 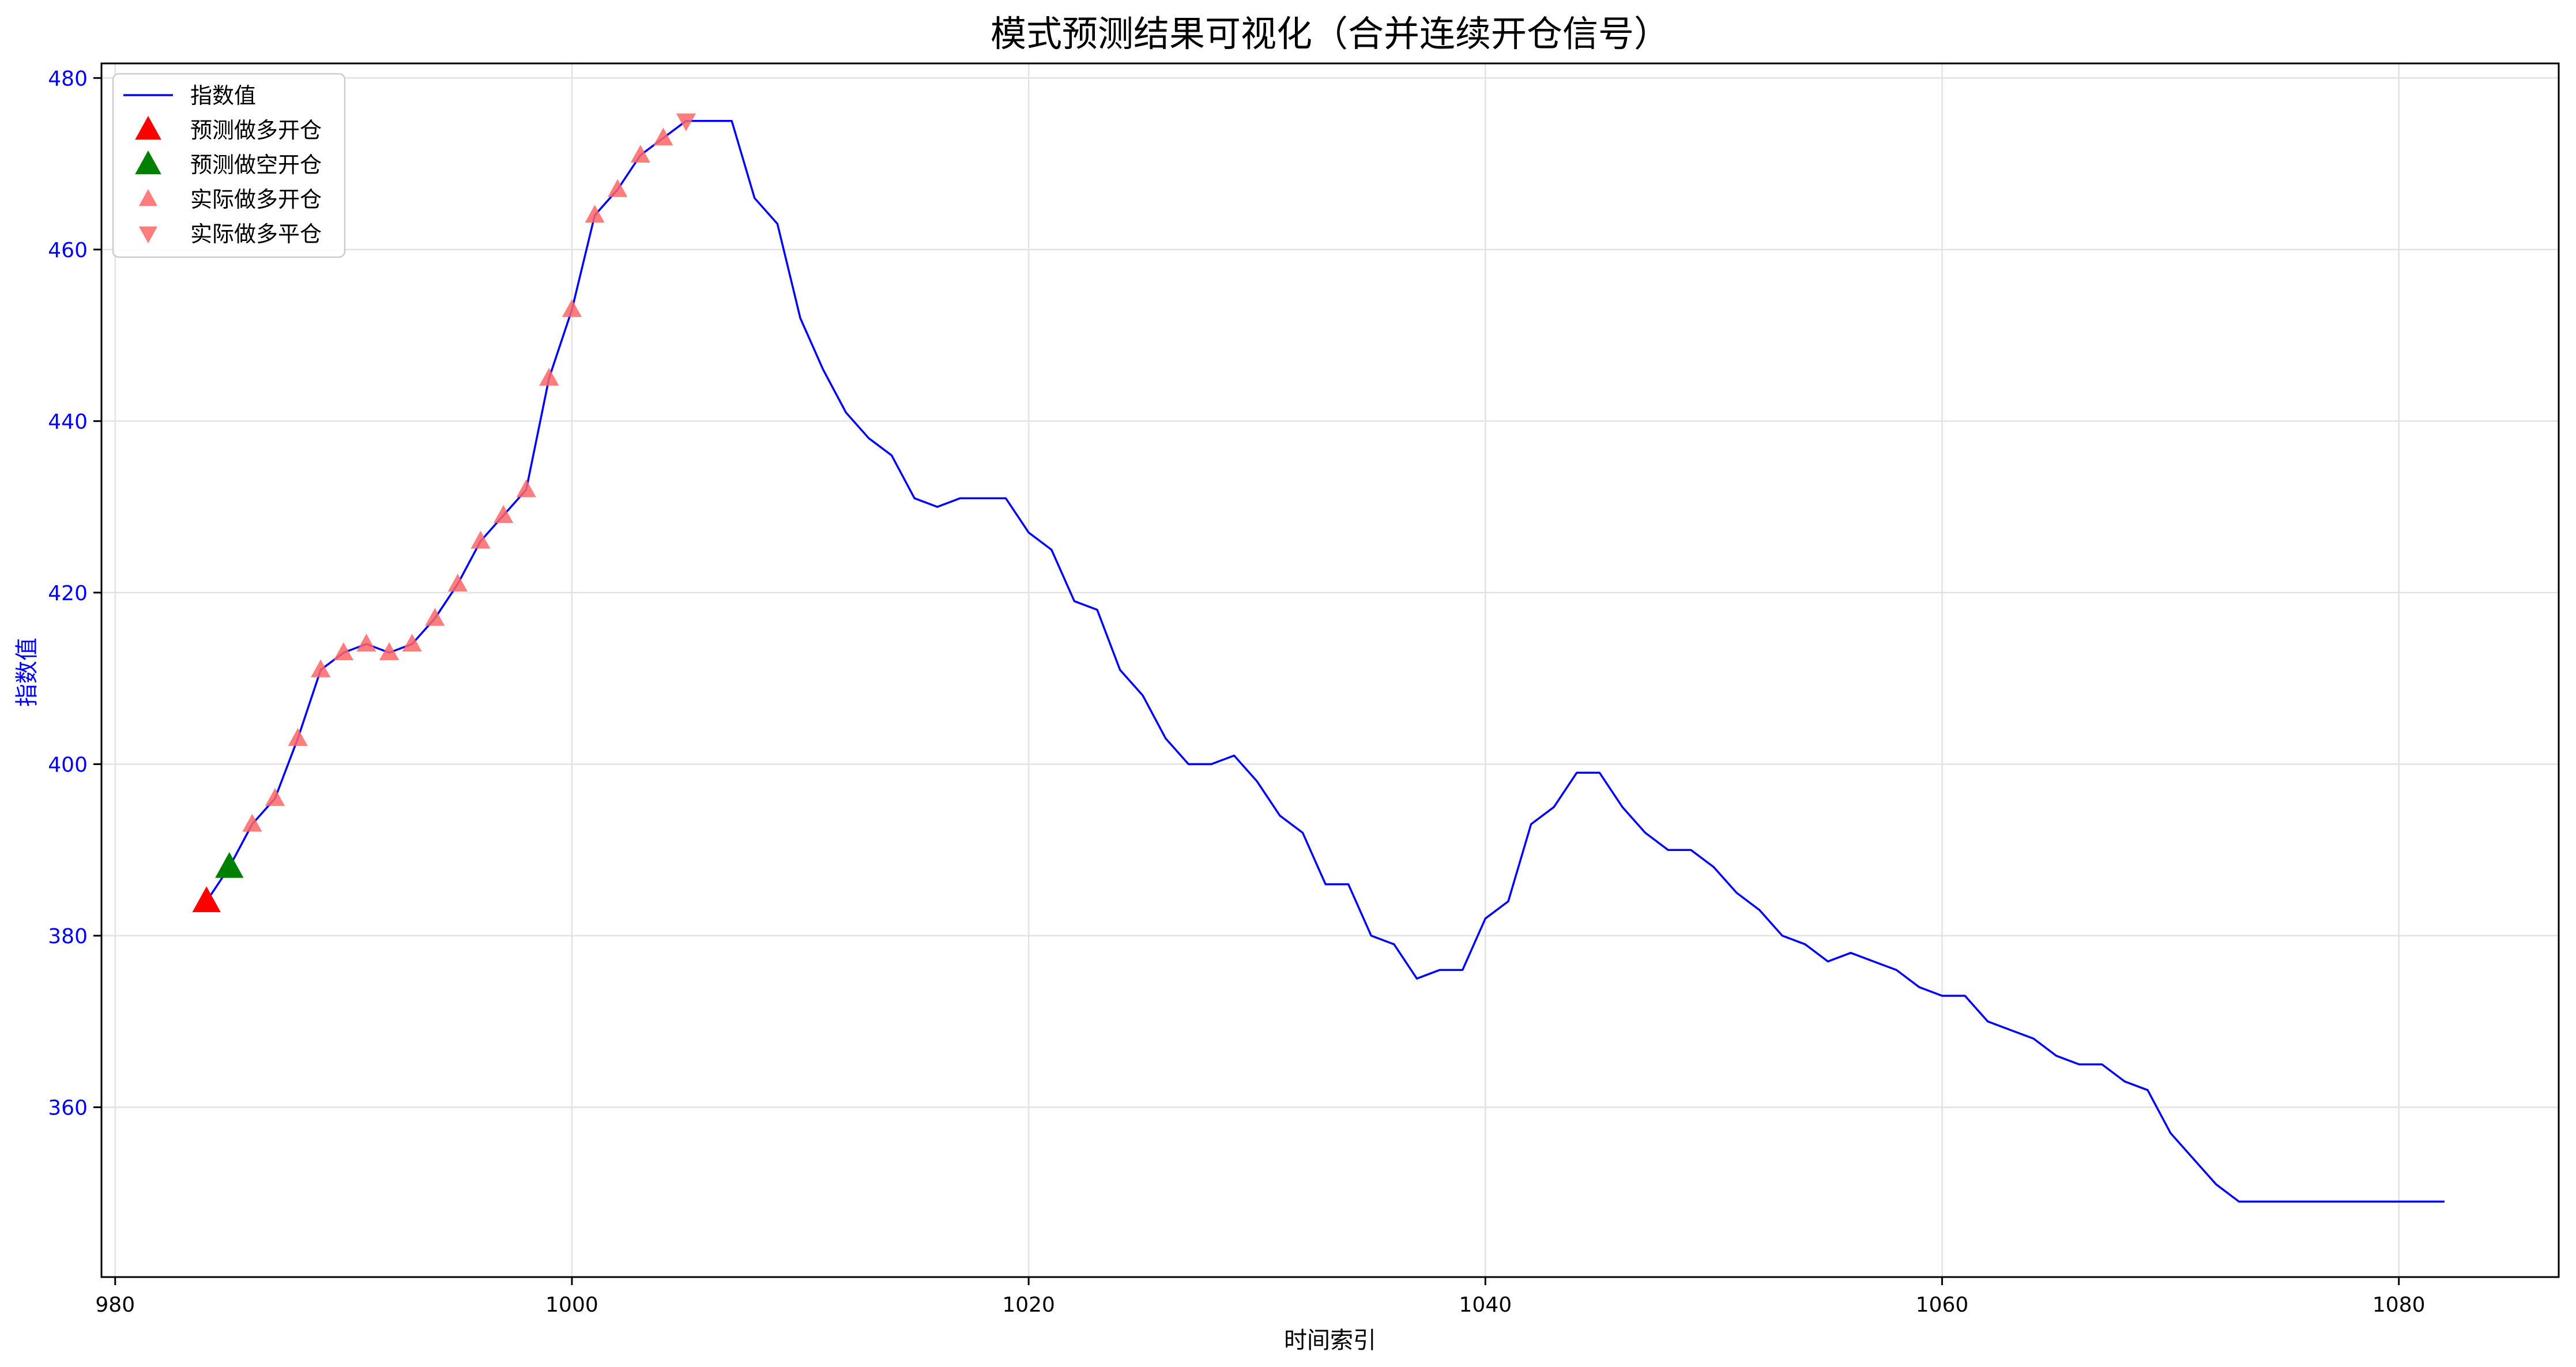 I want to click on x-tick-label: 1060, so click(x=1942, y=1305).